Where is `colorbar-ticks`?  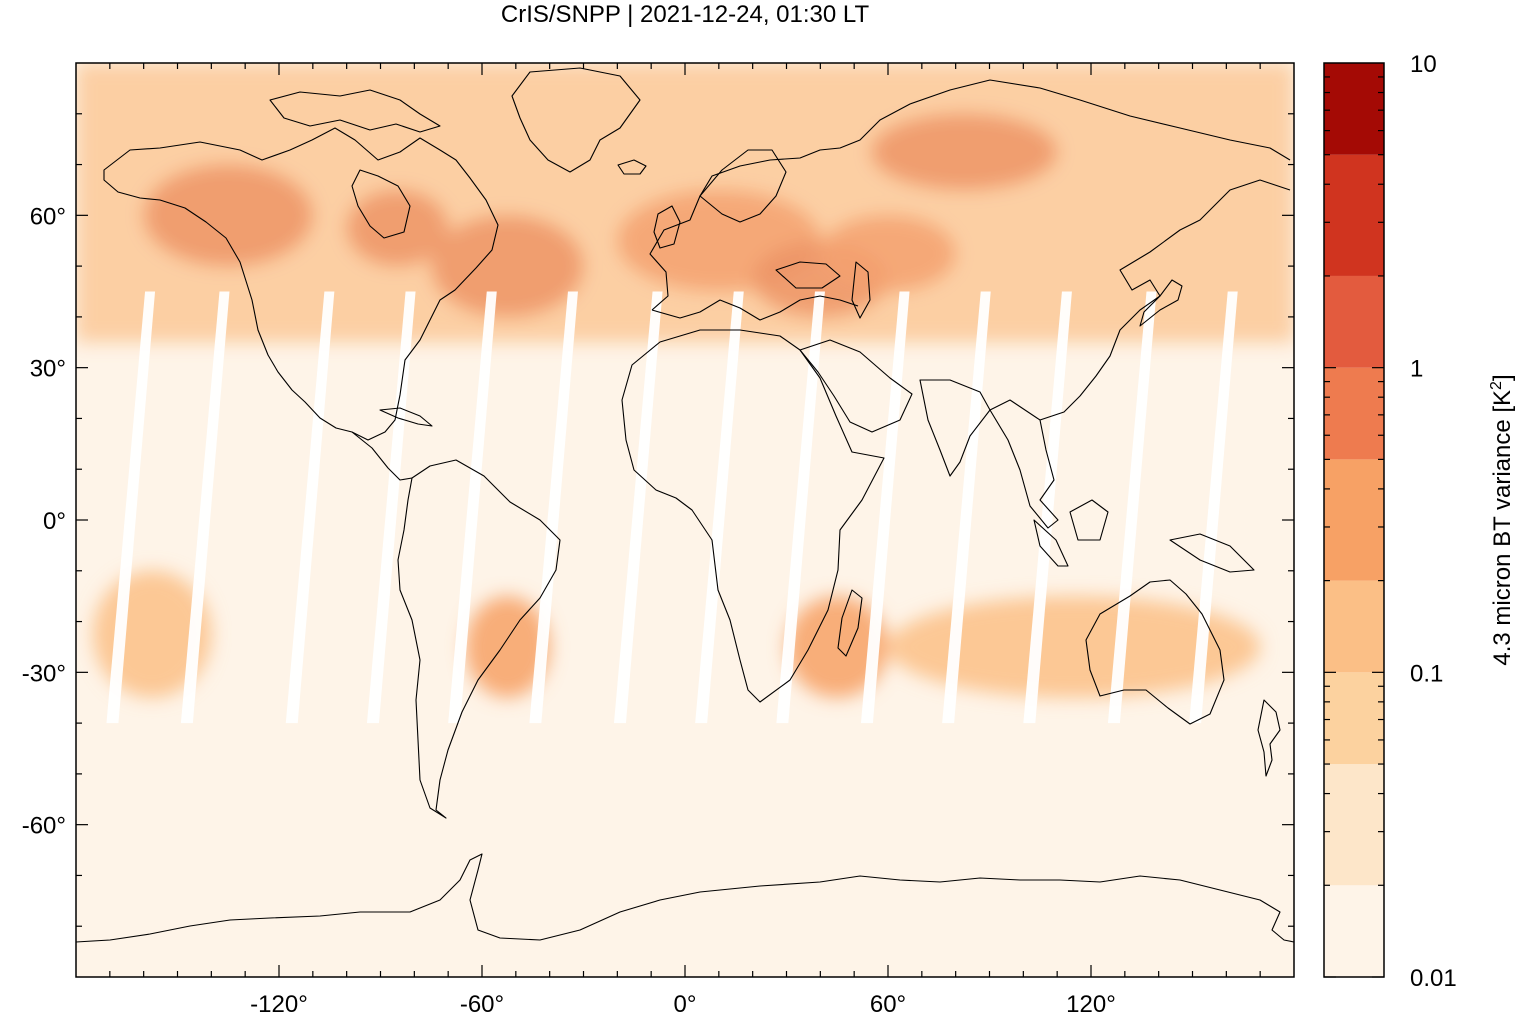 colorbar-ticks is located at coordinates (1354, 527).